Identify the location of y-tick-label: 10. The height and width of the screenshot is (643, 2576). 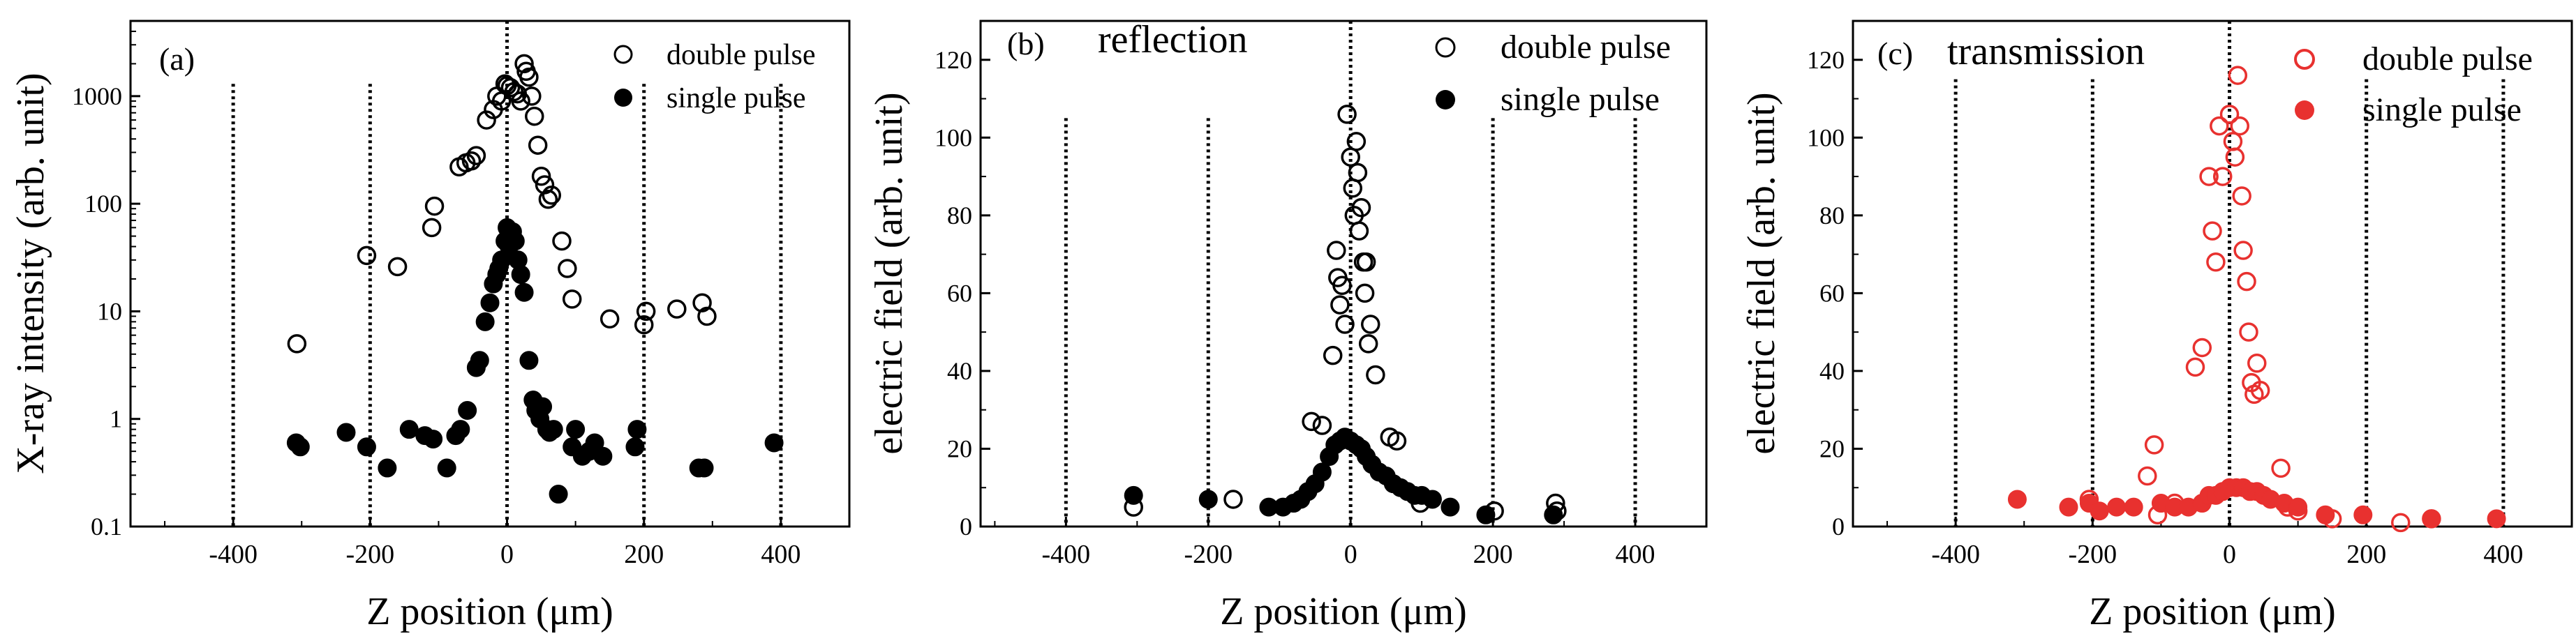
(109, 311).